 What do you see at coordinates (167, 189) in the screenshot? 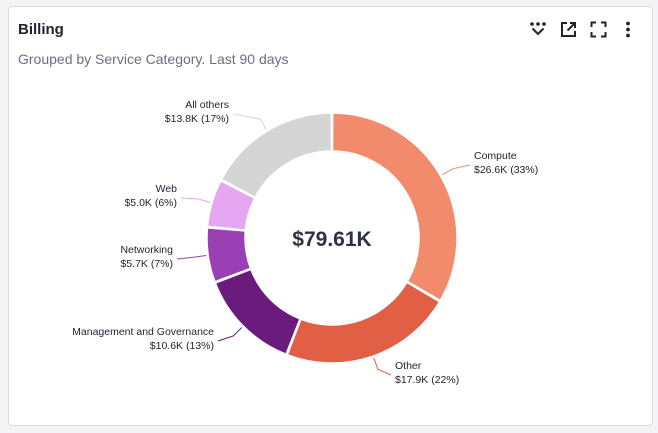
I see `slice-label-name: Web` at bounding box center [167, 189].